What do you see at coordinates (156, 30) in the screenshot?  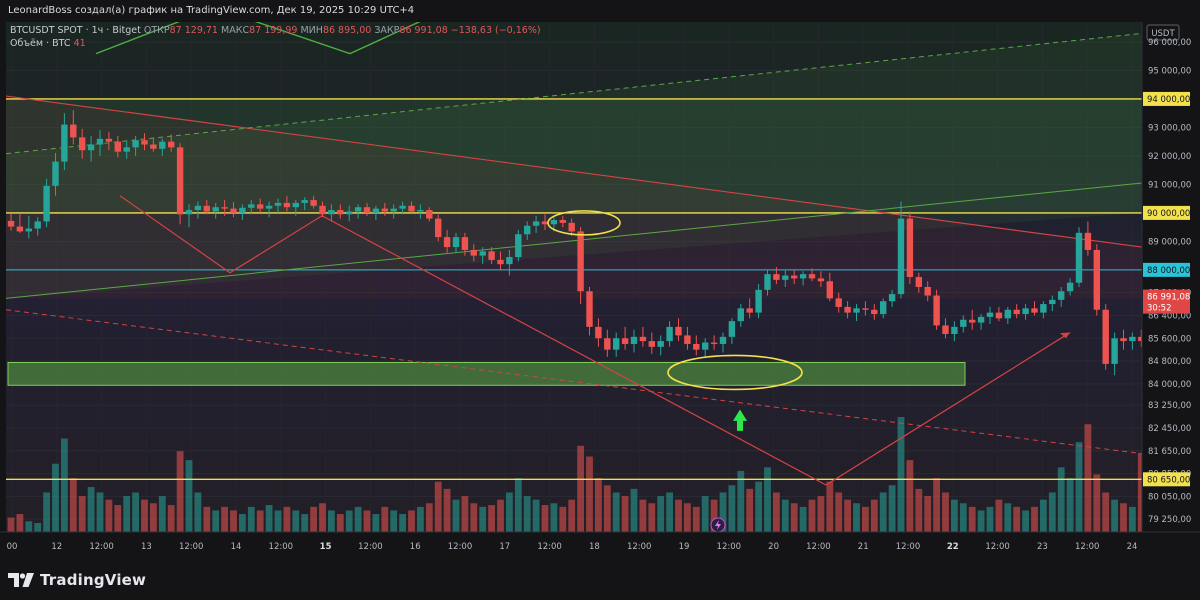 I see `open-label: ОТКР` at bounding box center [156, 30].